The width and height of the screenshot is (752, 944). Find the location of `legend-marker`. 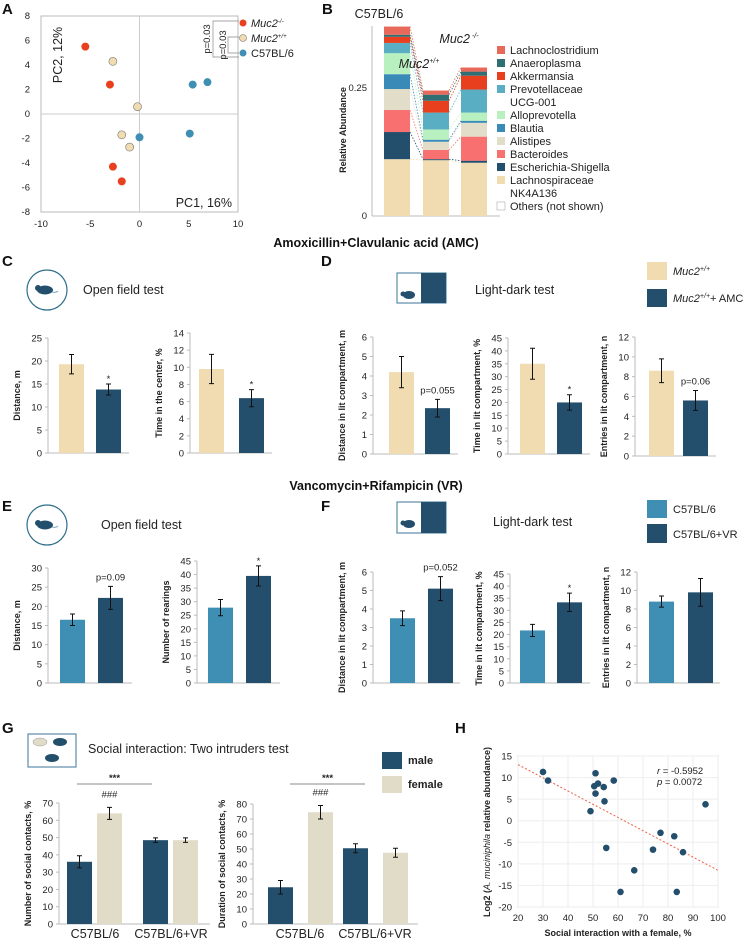

legend-marker is located at coordinates (243, 38).